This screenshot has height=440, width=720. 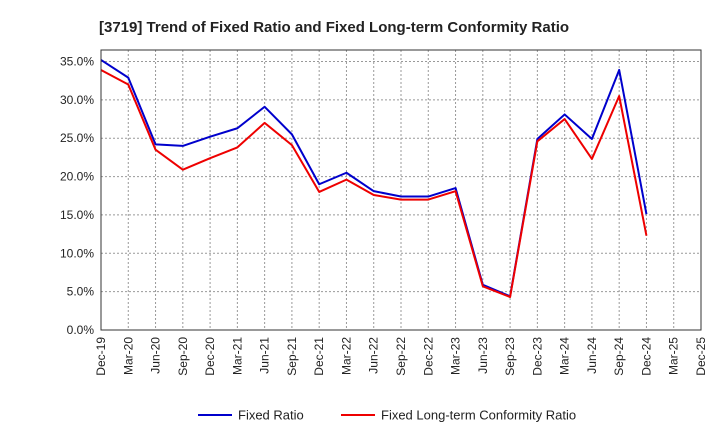 I want to click on x-tick-label: Jun-24, so click(x=592, y=355).